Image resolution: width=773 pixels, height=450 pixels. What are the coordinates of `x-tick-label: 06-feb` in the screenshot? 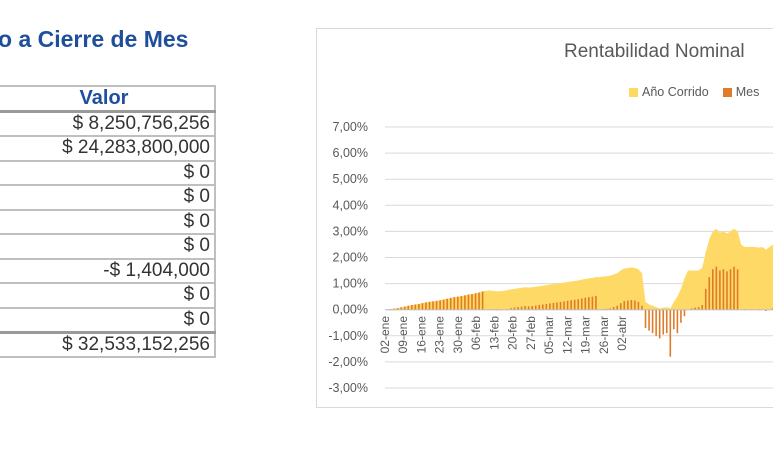 It's located at (476, 333).